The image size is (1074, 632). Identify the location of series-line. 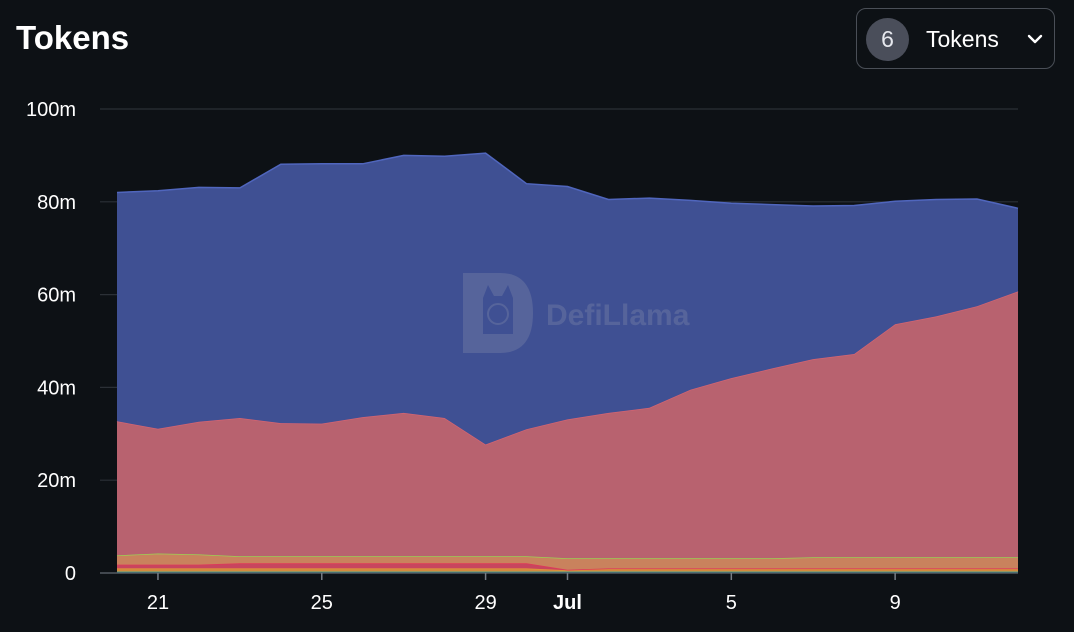
(567, 181).